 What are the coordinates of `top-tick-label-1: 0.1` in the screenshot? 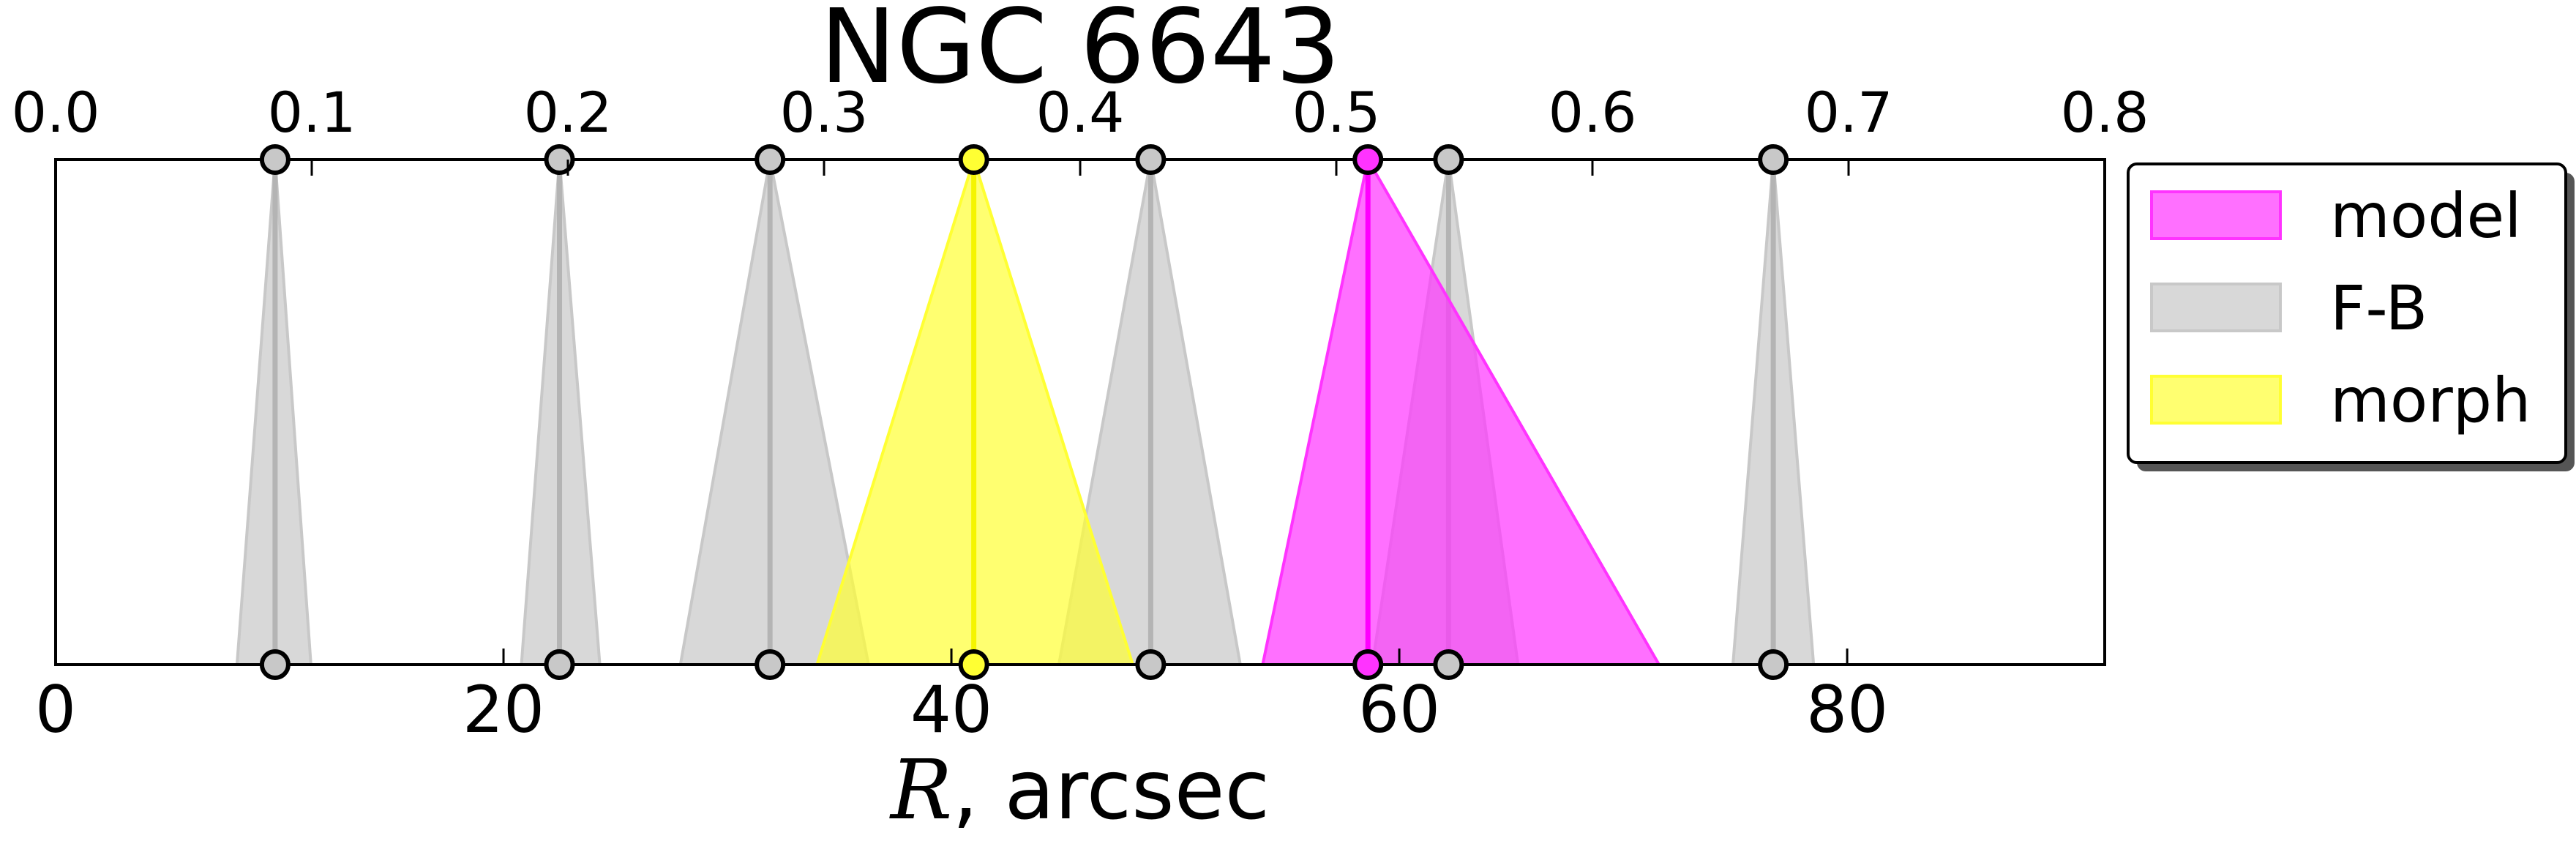 It's located at (312, 112).